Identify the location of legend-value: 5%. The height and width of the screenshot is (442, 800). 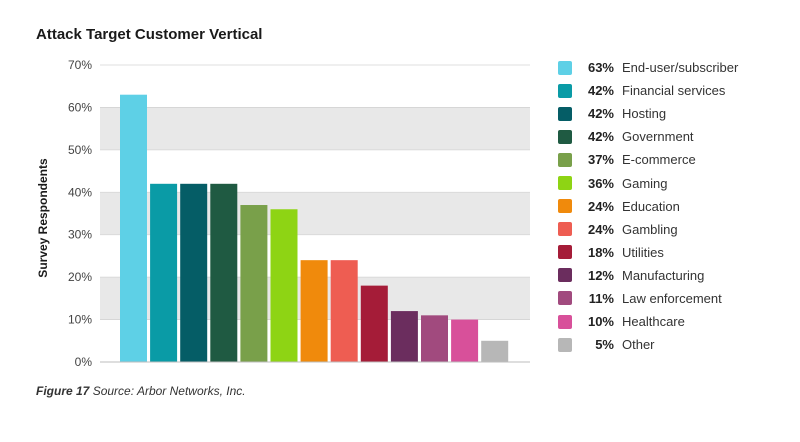
(604, 345).